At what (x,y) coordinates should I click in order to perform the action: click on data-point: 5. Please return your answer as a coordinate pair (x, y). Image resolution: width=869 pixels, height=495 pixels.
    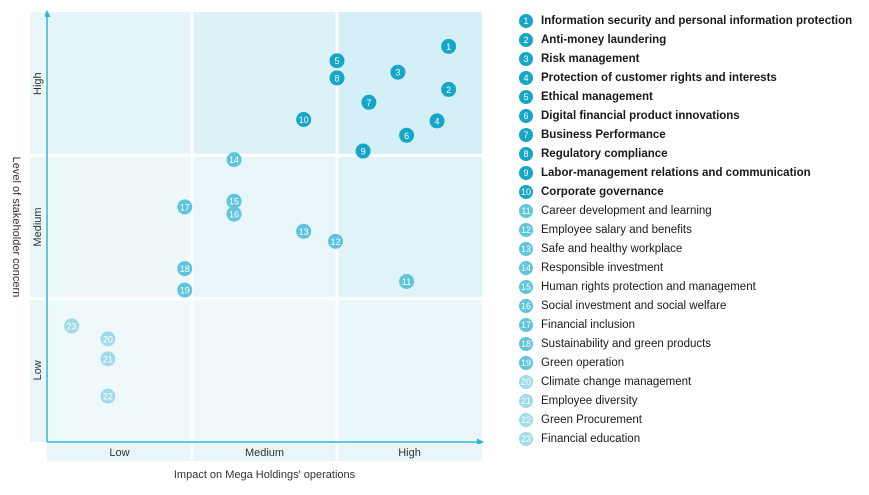
    Looking at the image, I should click on (337, 61).